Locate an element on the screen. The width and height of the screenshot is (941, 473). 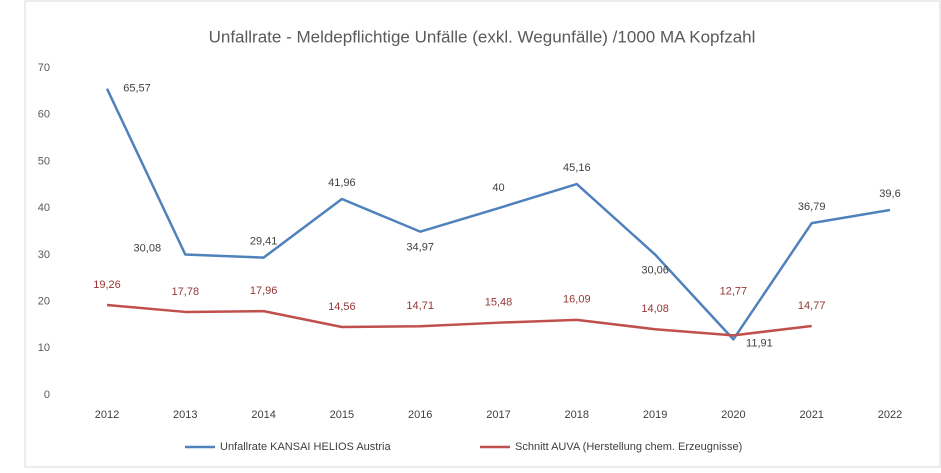
y-tick-label: 30 is located at coordinates (44, 255).